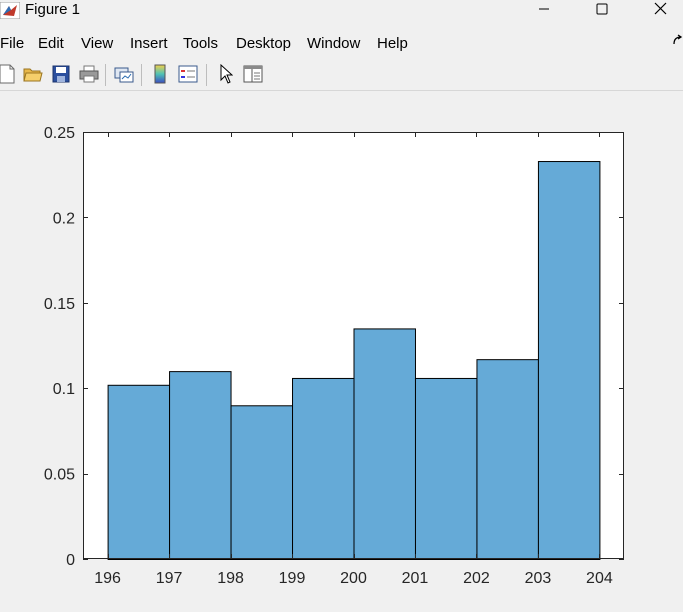 The height and width of the screenshot is (612, 683). I want to click on new-figure-icon, so click(9, 74).